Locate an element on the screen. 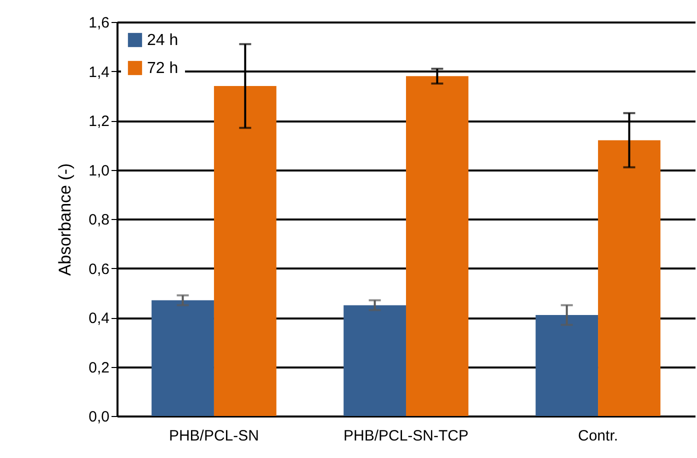  y-tick-label: 0,6 is located at coordinates (99, 269).